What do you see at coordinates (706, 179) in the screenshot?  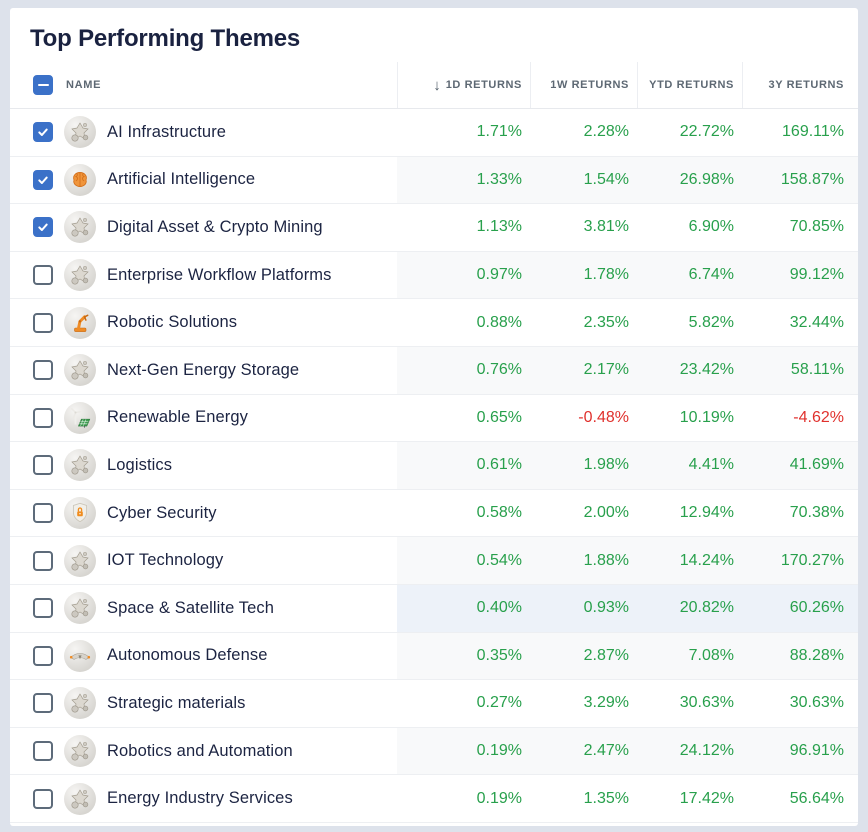 I see `return-value-ytd: 26.98%` at bounding box center [706, 179].